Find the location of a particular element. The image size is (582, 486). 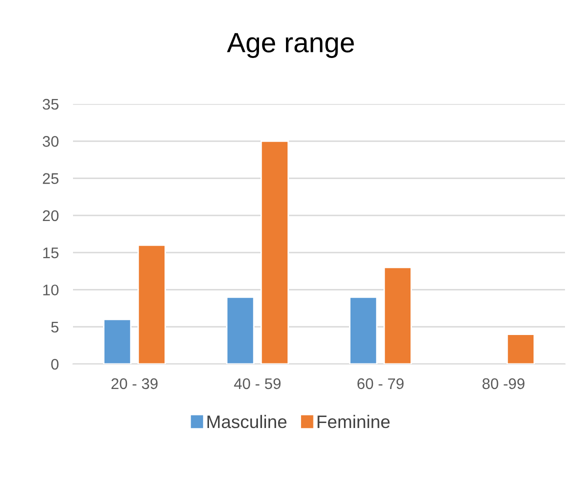

x-tick-label: 80 -99 is located at coordinates (503, 384).